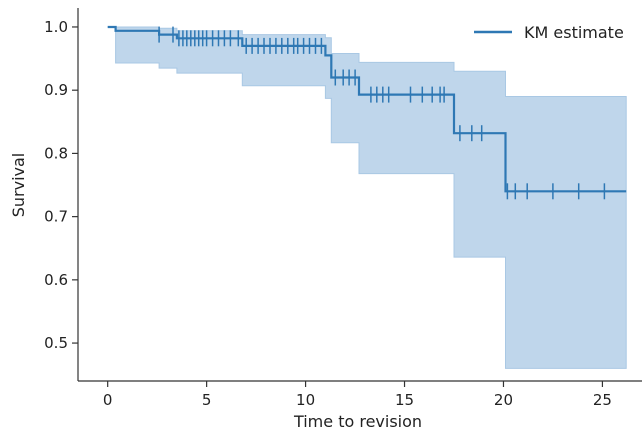 Image resolution: width=642 pixels, height=432 pixels. I want to click on x-tick-label: 5, so click(207, 400).